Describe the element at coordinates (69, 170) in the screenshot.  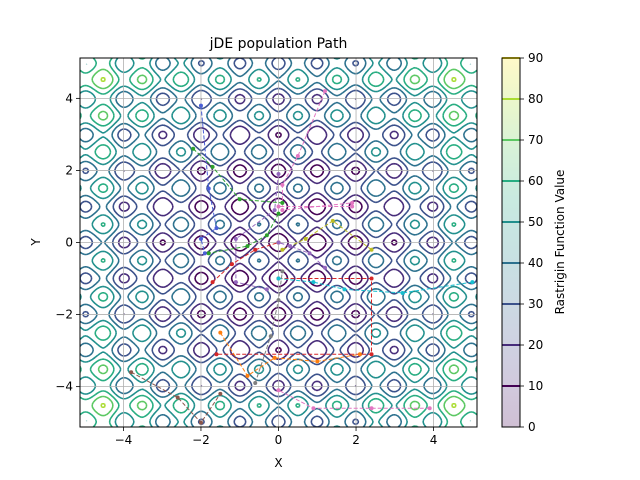
I see `y-tick-label: 2` at that location.